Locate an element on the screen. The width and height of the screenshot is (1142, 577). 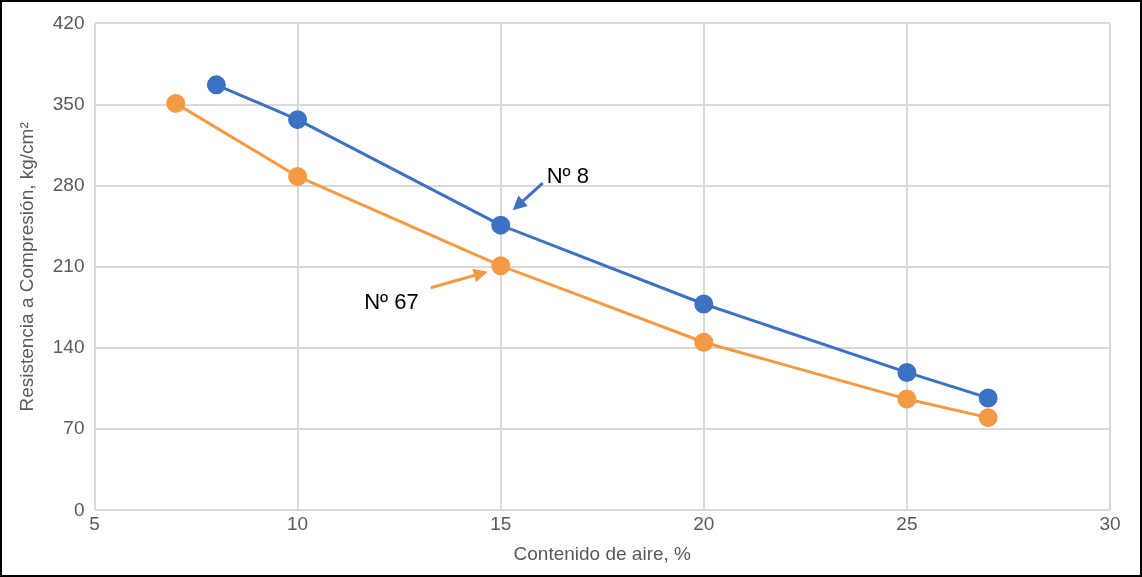
x-axis-title: Contenido de aire, % is located at coordinates (602, 553).